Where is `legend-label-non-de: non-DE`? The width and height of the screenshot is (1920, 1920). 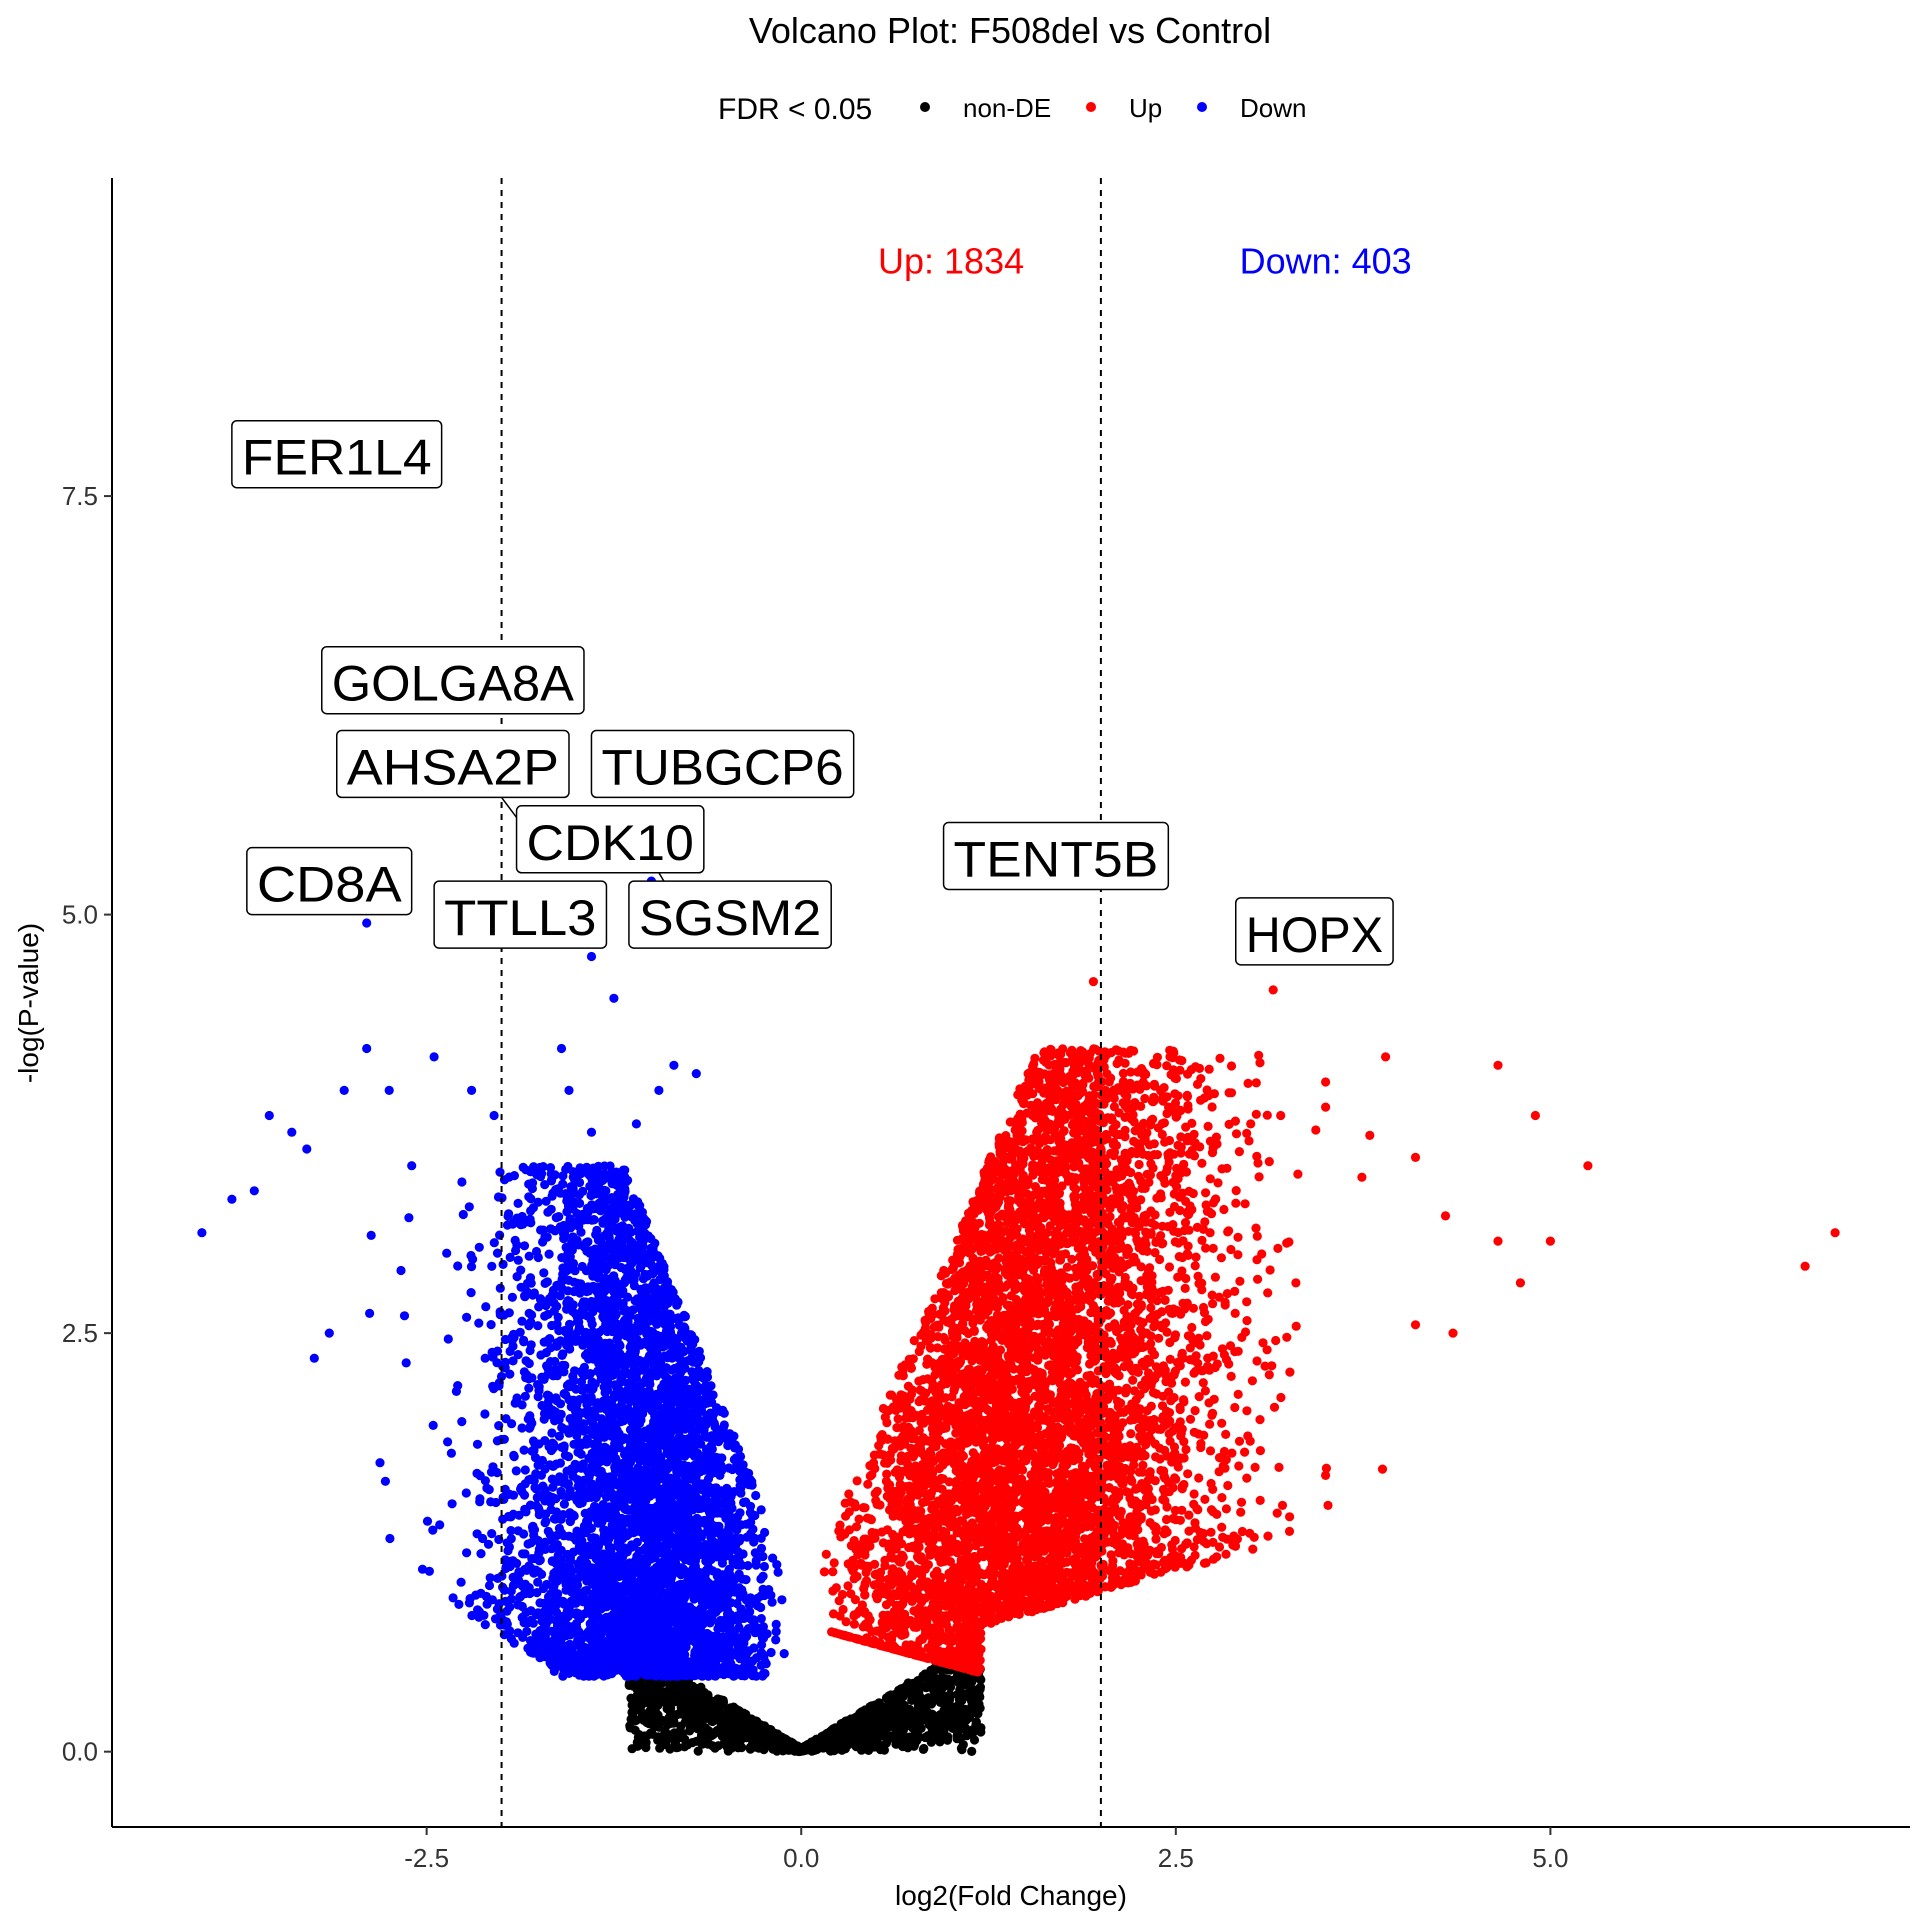
legend-label-non-de: non-DE is located at coordinates (1007, 108).